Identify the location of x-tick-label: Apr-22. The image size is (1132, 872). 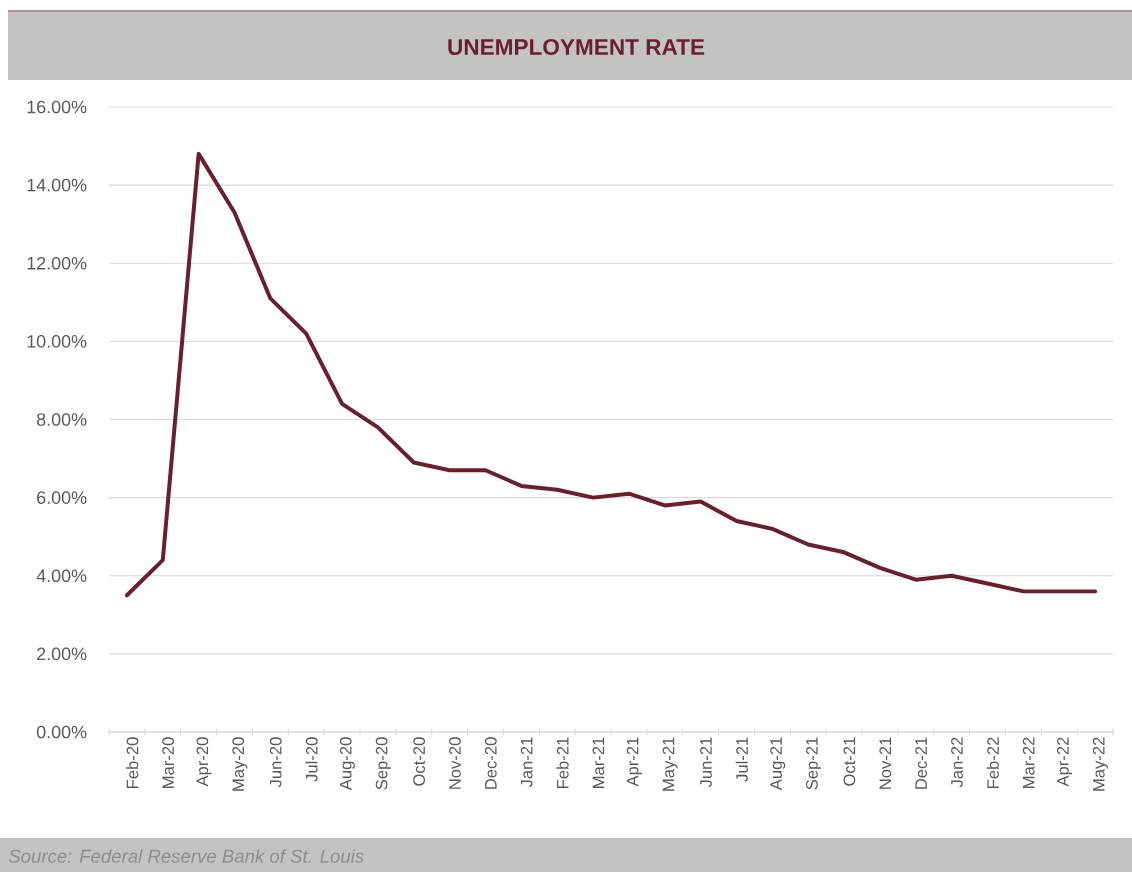
(1065, 762).